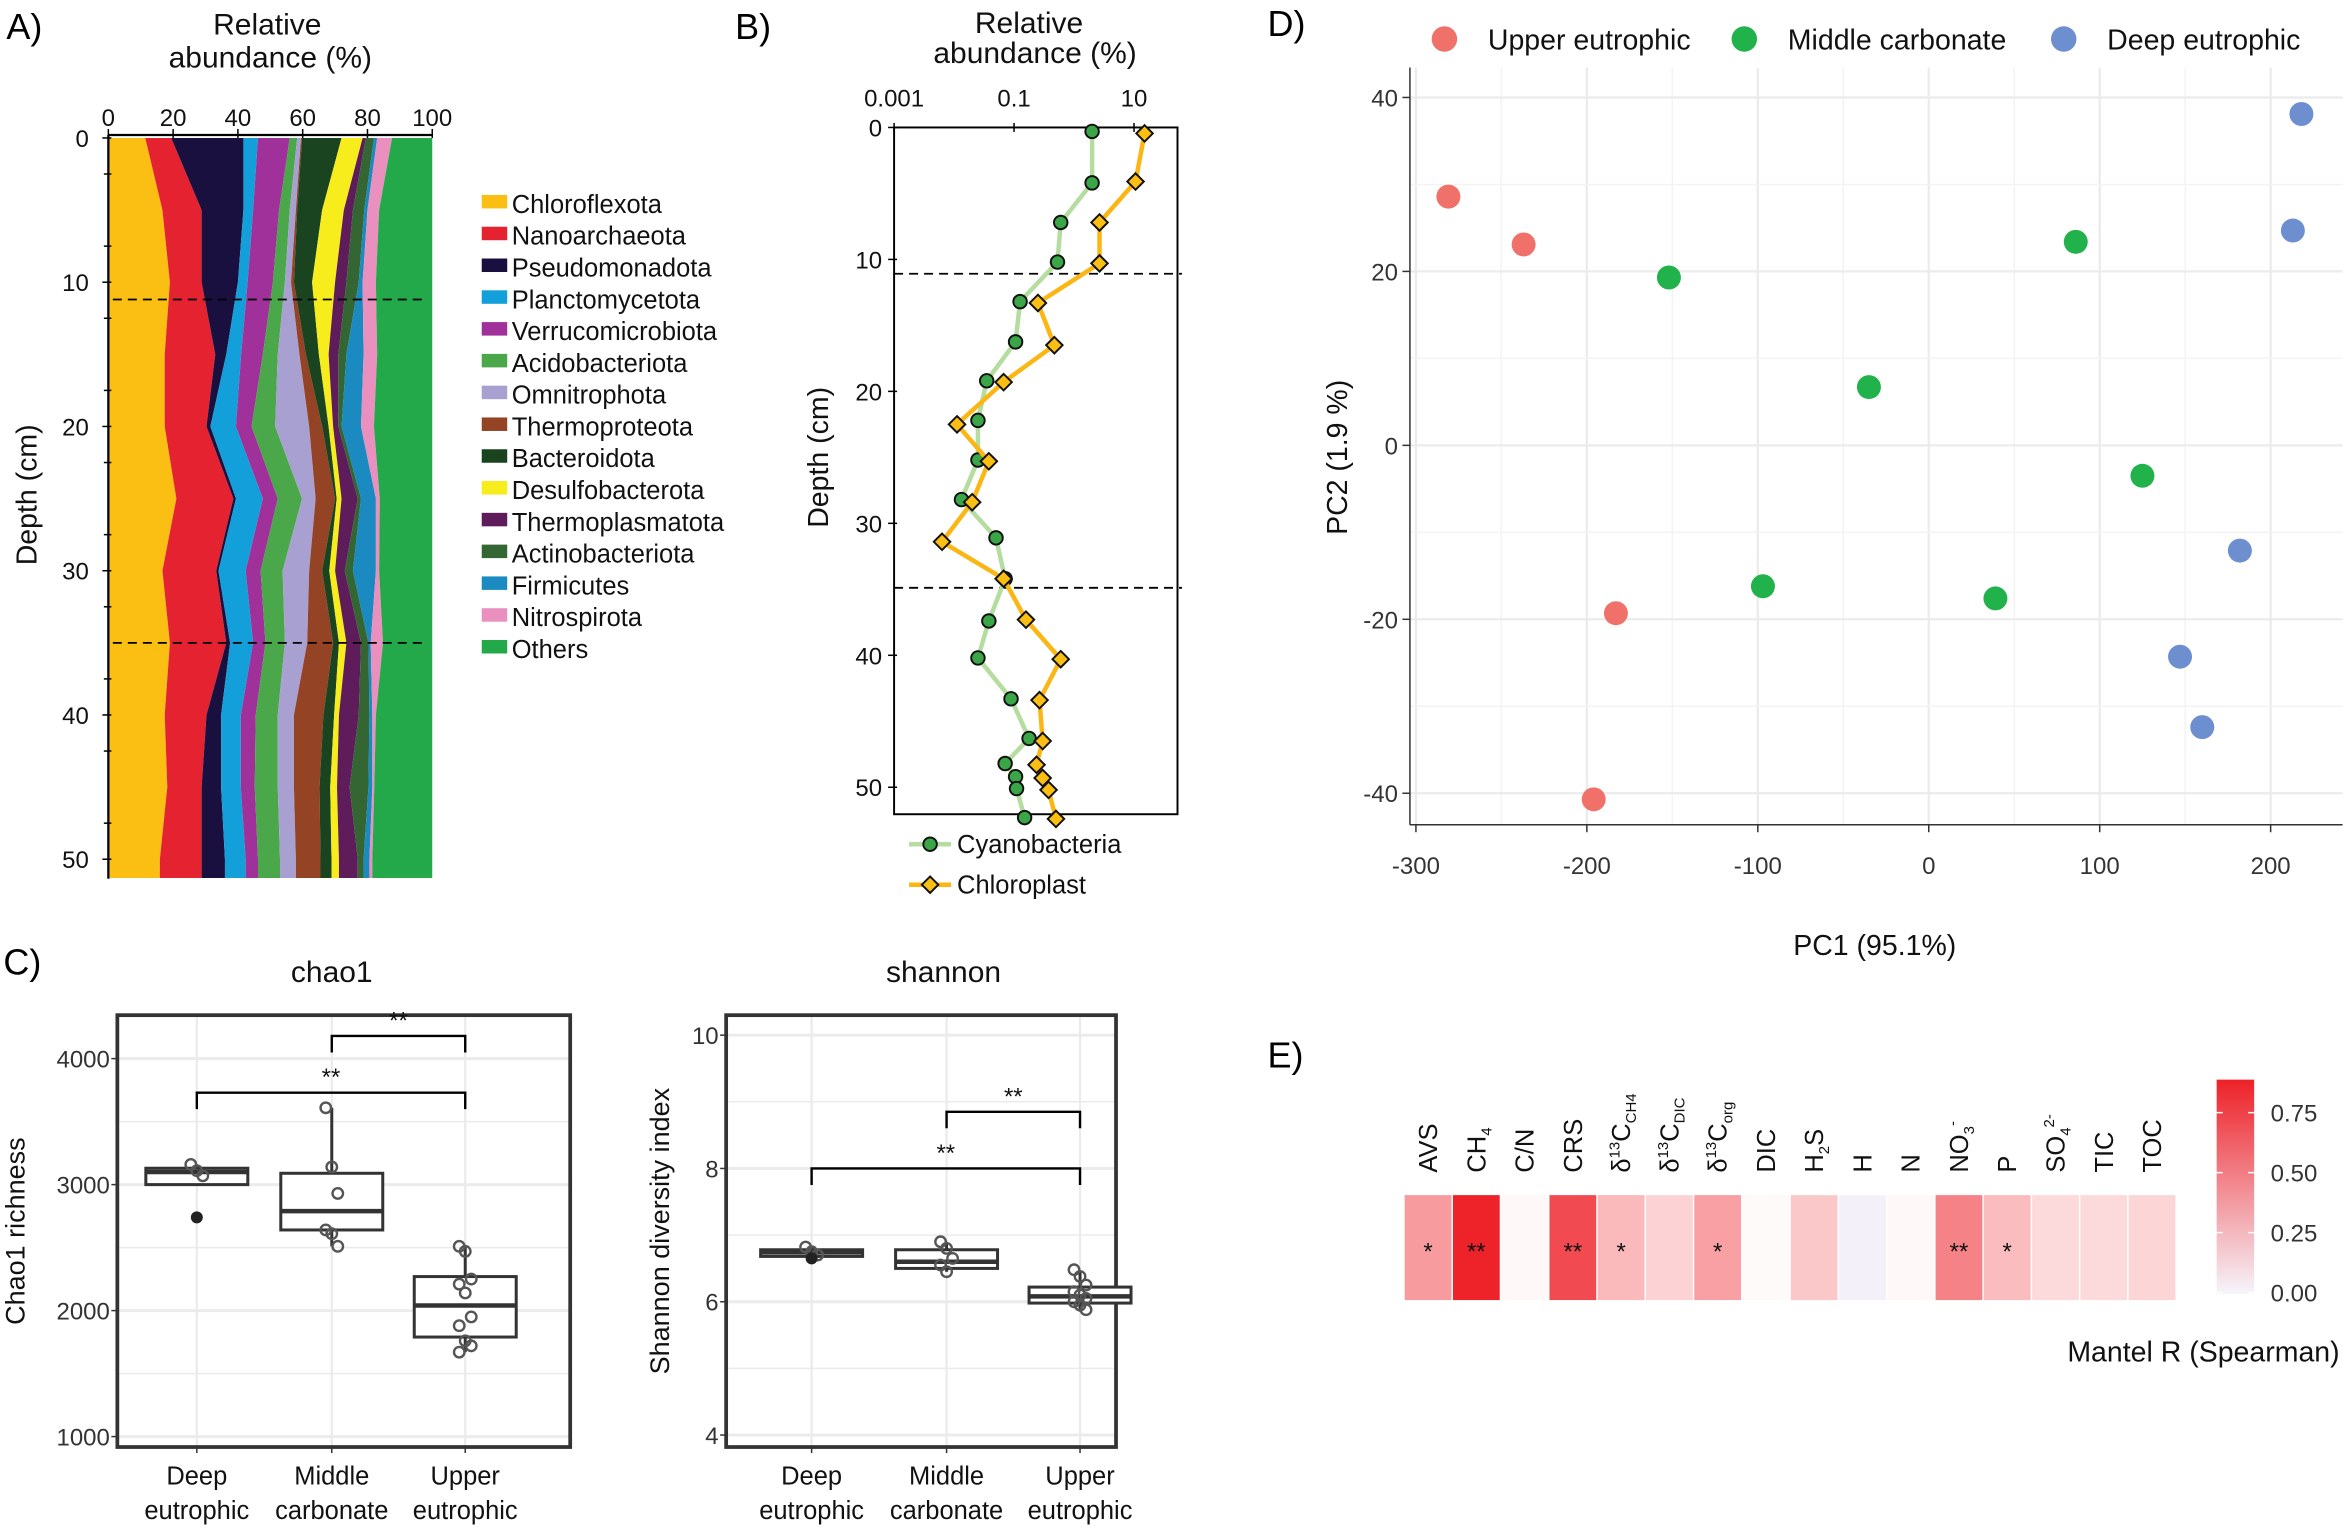 The image size is (2352, 1528). What do you see at coordinates (1952, 1123) in the screenshot?
I see `column-label-part: -` at bounding box center [1952, 1123].